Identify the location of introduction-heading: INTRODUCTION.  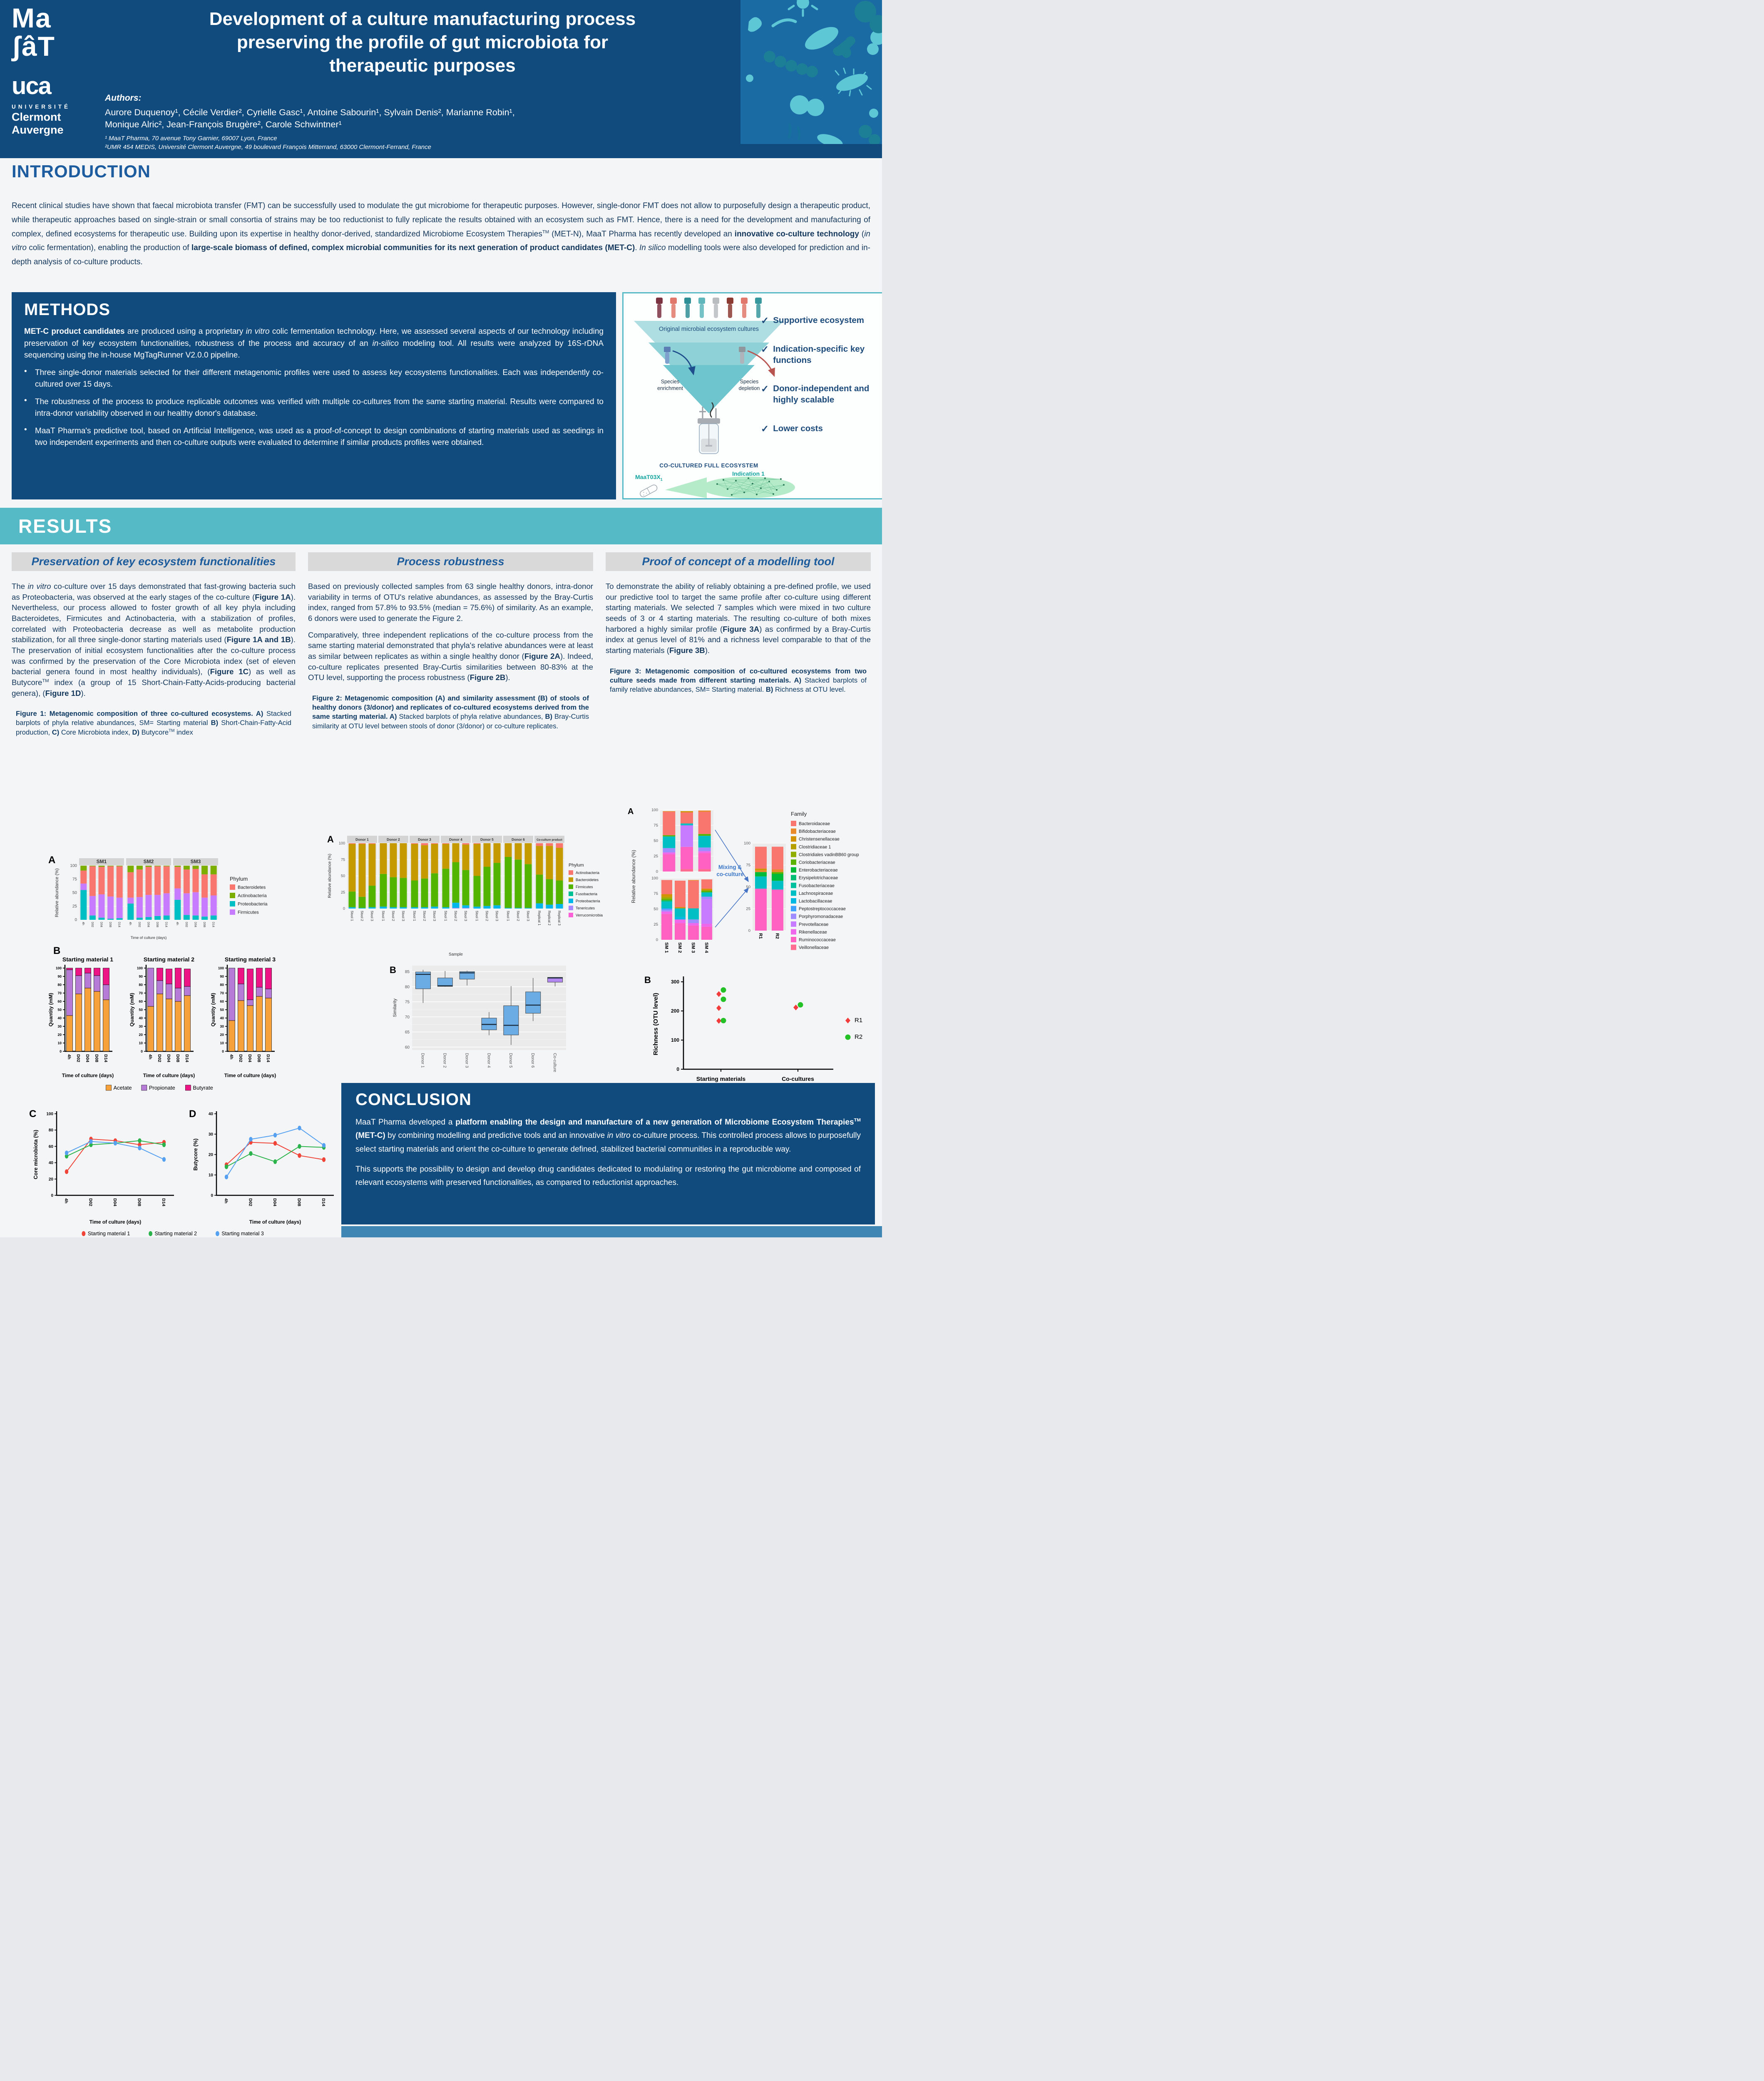
(81, 171).